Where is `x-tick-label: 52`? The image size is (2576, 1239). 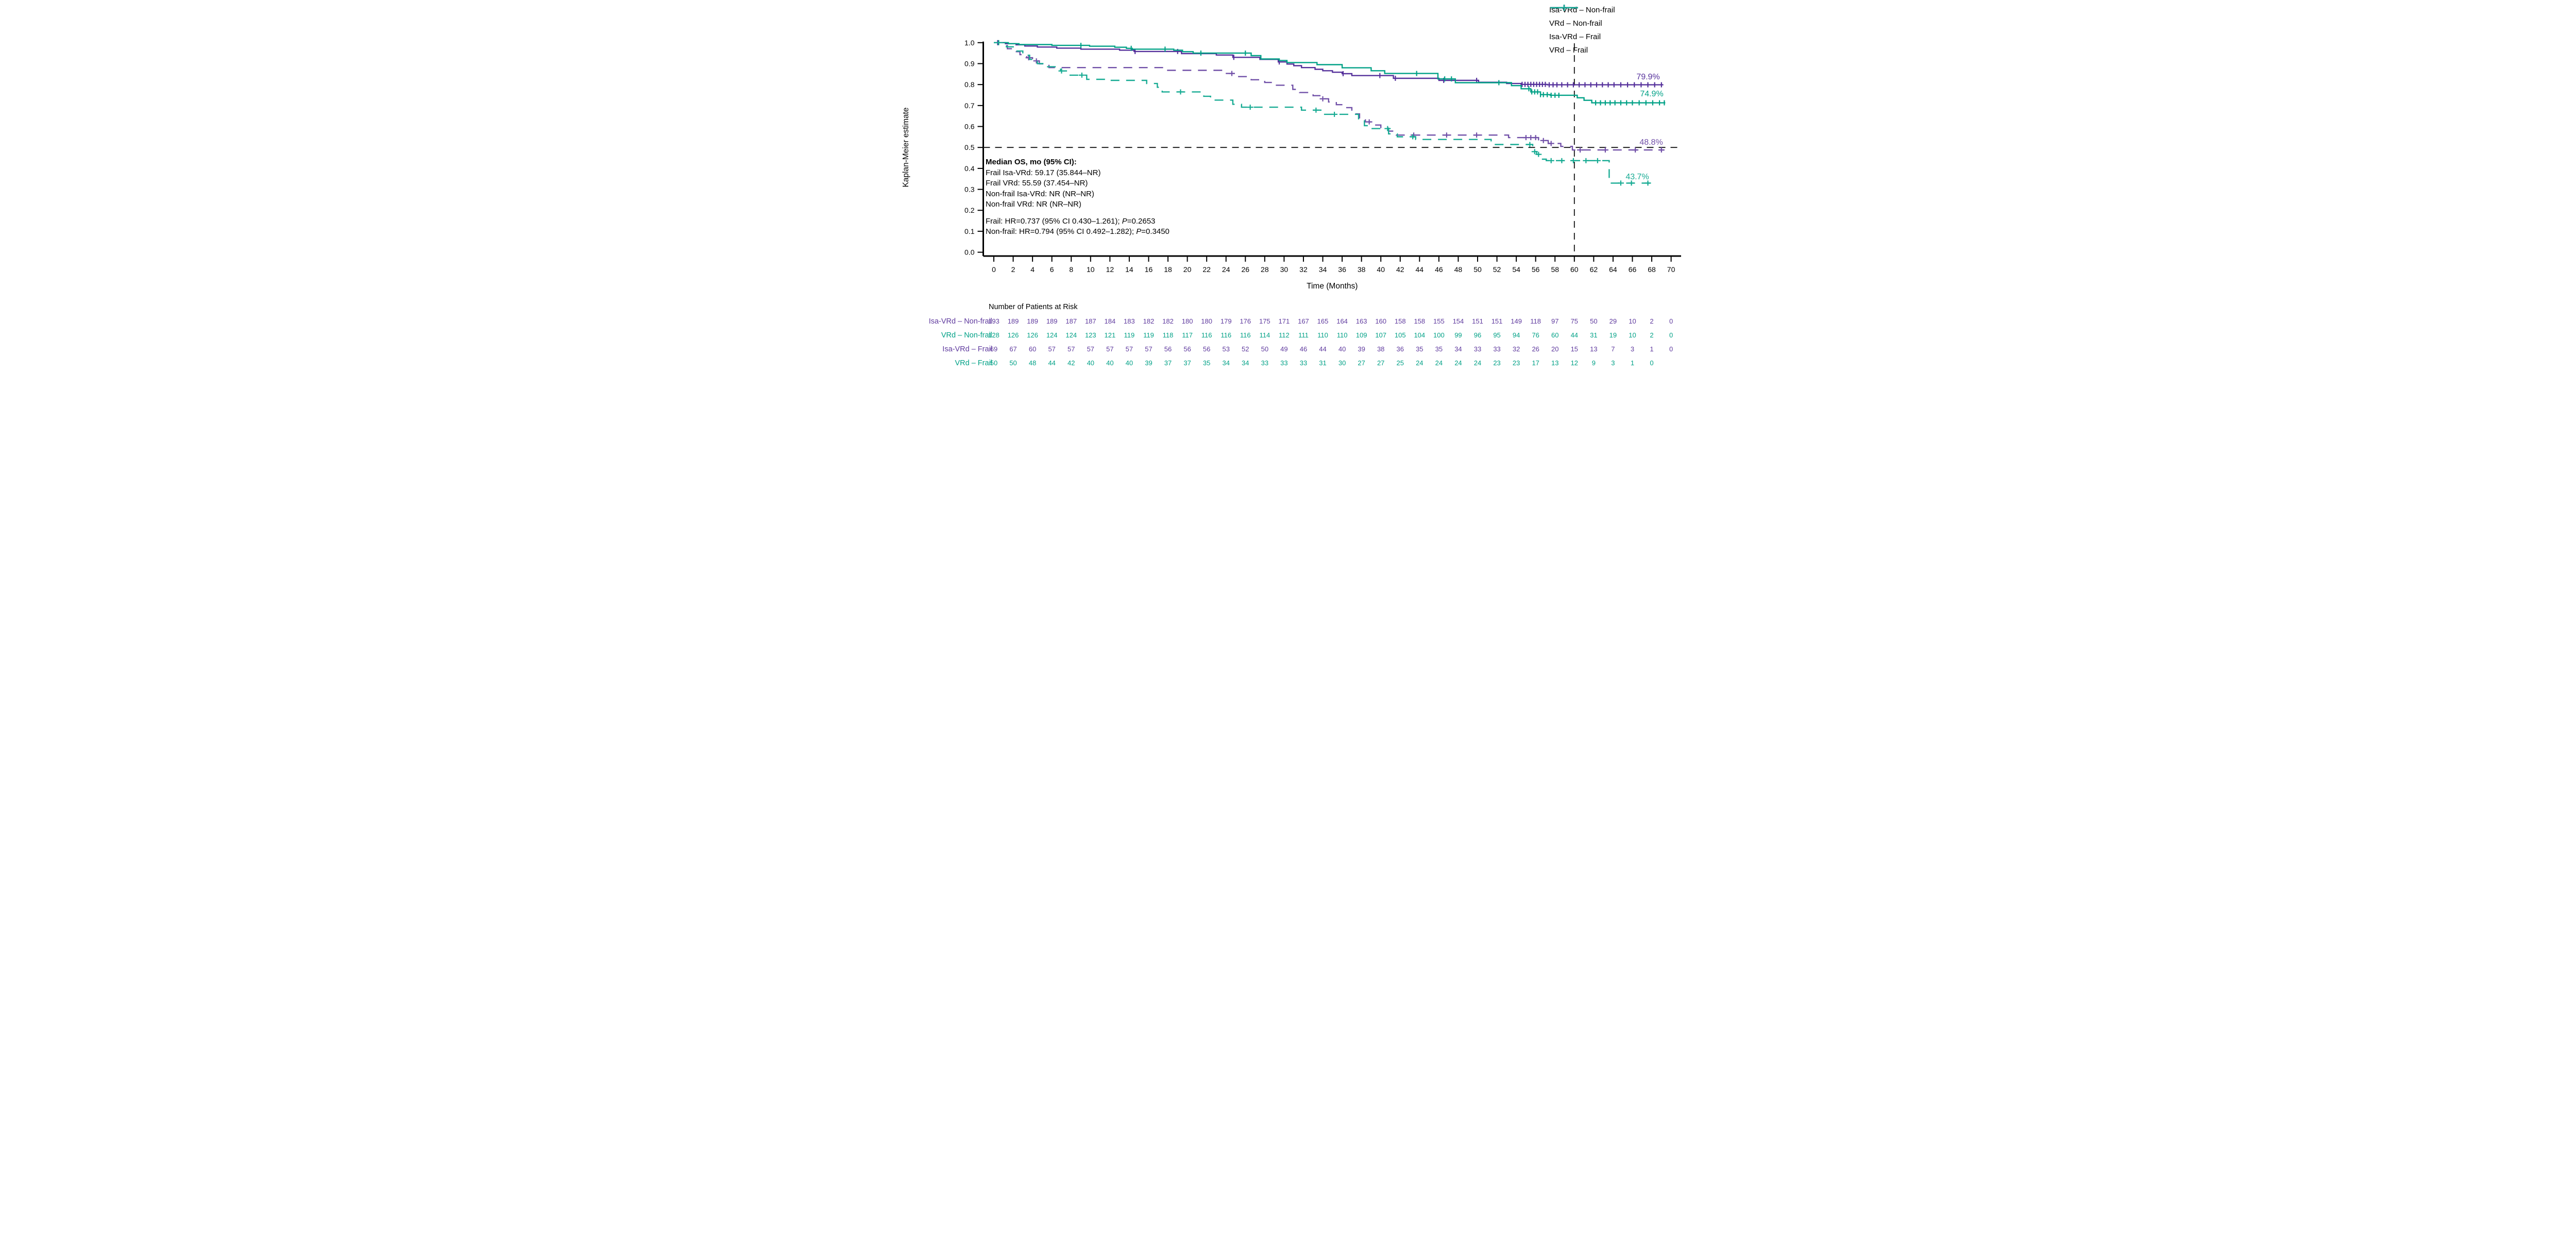
x-tick-label: 52 is located at coordinates (1497, 269).